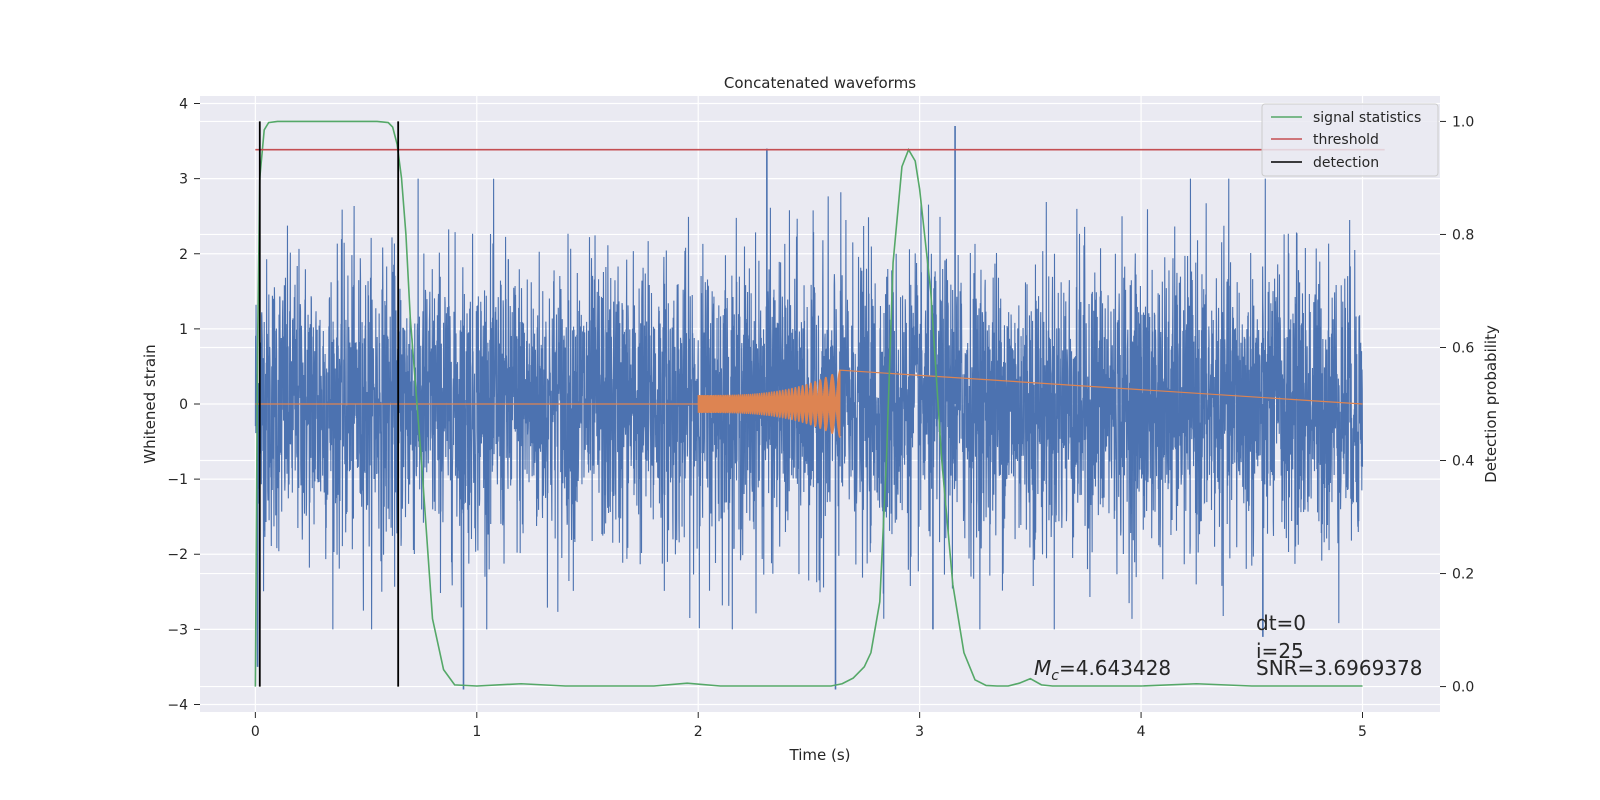 This screenshot has height=800, width=1600. What do you see at coordinates (919, 732) in the screenshot?
I see `x-tick-label: 3` at bounding box center [919, 732].